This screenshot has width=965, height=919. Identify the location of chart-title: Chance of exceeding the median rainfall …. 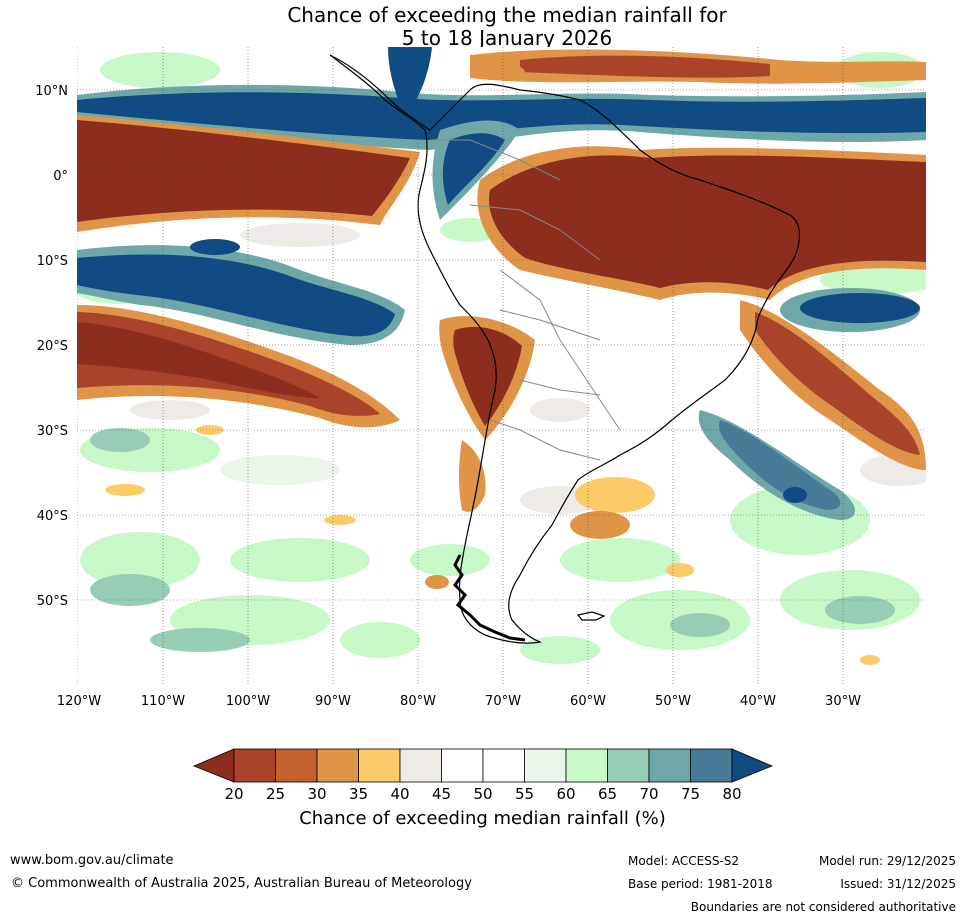
(482, 27).